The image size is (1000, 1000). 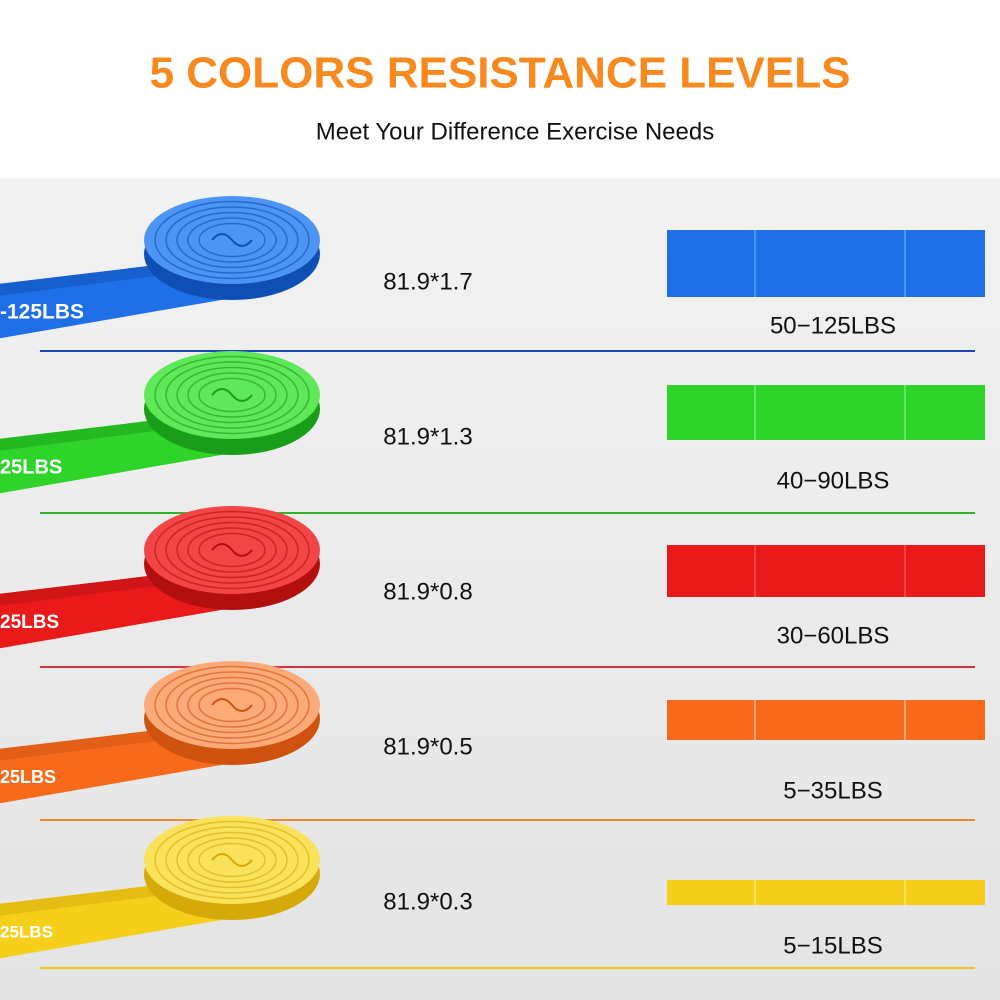 What do you see at coordinates (833, 325) in the screenshot?
I see `range-label: 50−125LBS` at bounding box center [833, 325].